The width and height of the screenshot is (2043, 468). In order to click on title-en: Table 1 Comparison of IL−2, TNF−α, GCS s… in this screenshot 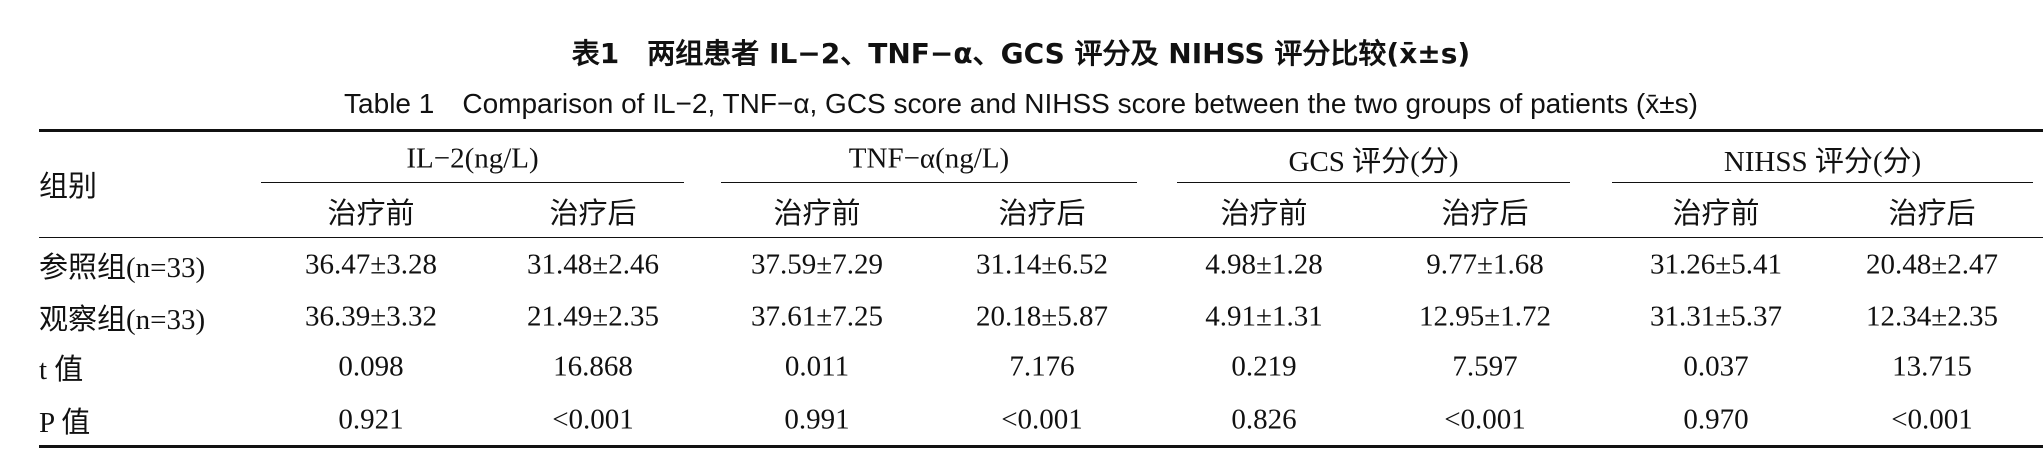, I will do `click(1021, 103)`.